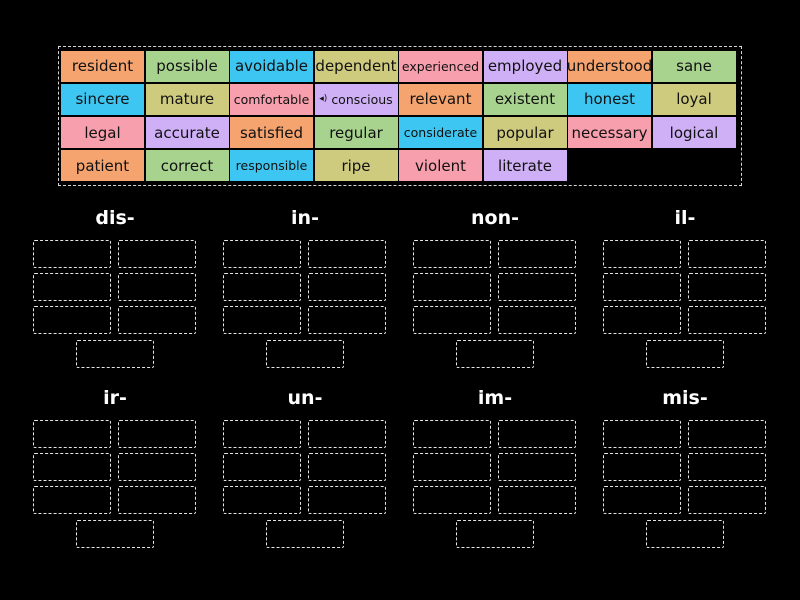 This screenshot has height=600, width=800. I want to click on word-tile: literate, so click(525, 166).